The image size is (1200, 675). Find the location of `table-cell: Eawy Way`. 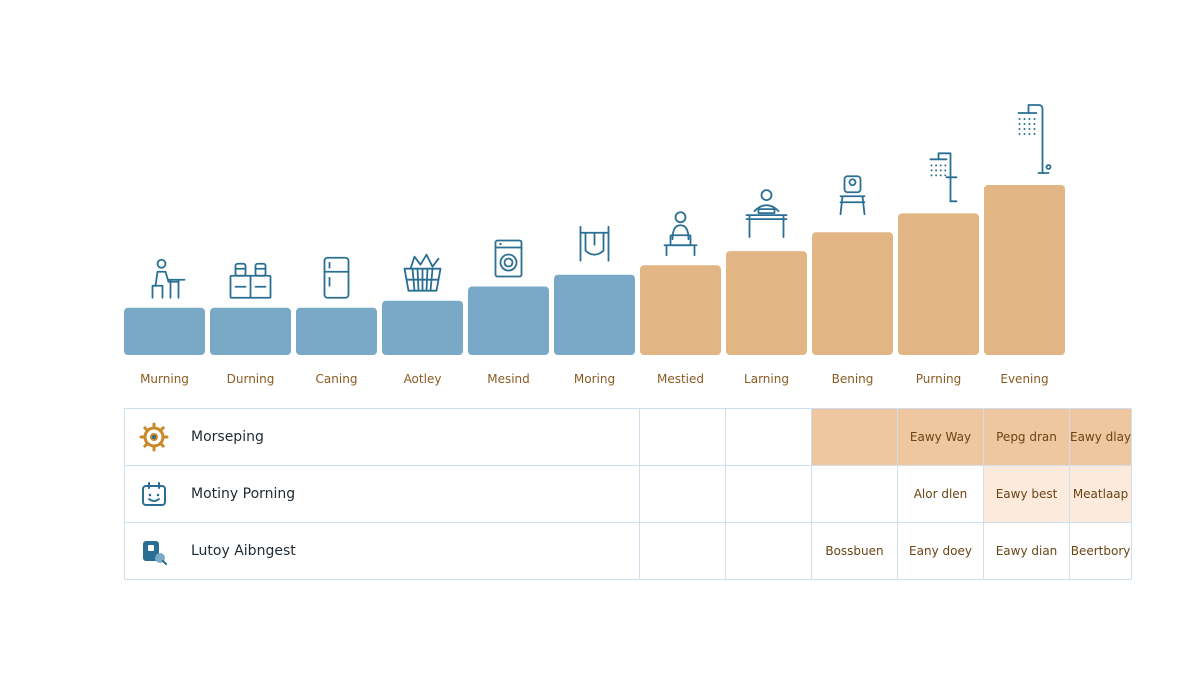

table-cell: Eawy Way is located at coordinates (940, 437).